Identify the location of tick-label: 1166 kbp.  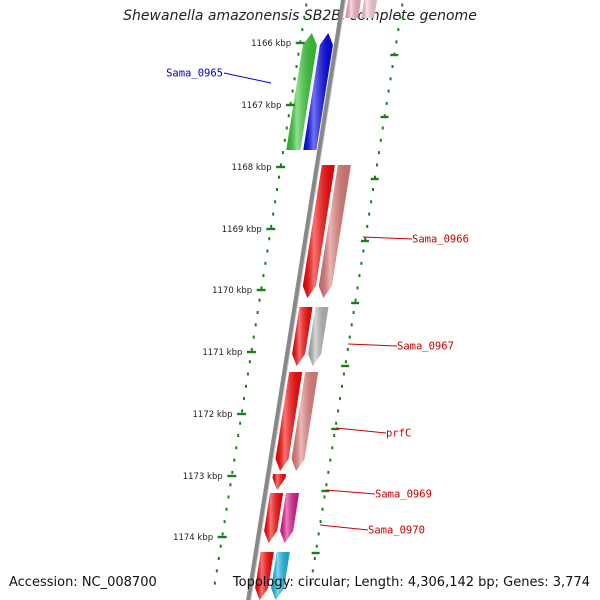
(271, 44).